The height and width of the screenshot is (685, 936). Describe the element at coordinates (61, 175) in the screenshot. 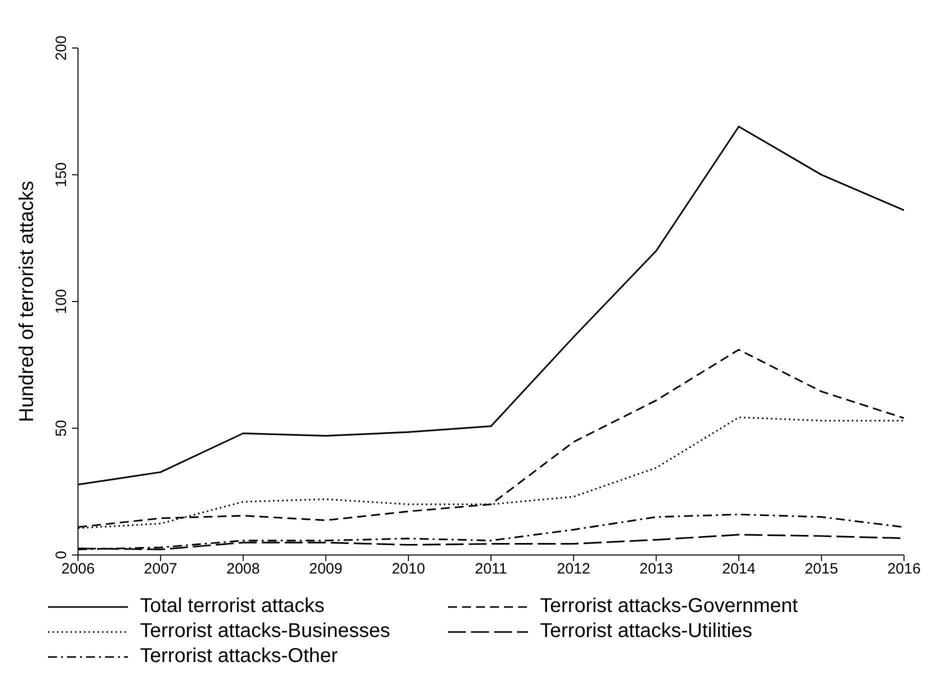

I see `y-tick-label: 150` at that location.